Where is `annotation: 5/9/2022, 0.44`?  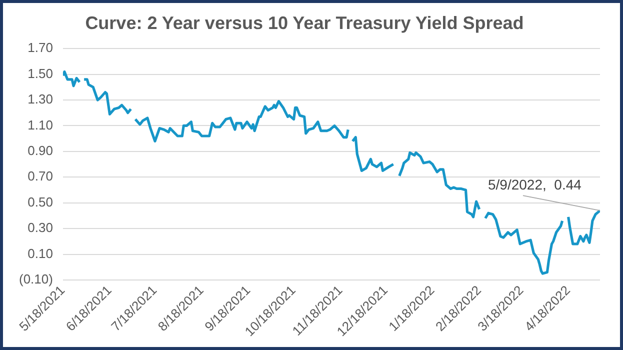 annotation: 5/9/2022, 0.44 is located at coordinates (535, 184).